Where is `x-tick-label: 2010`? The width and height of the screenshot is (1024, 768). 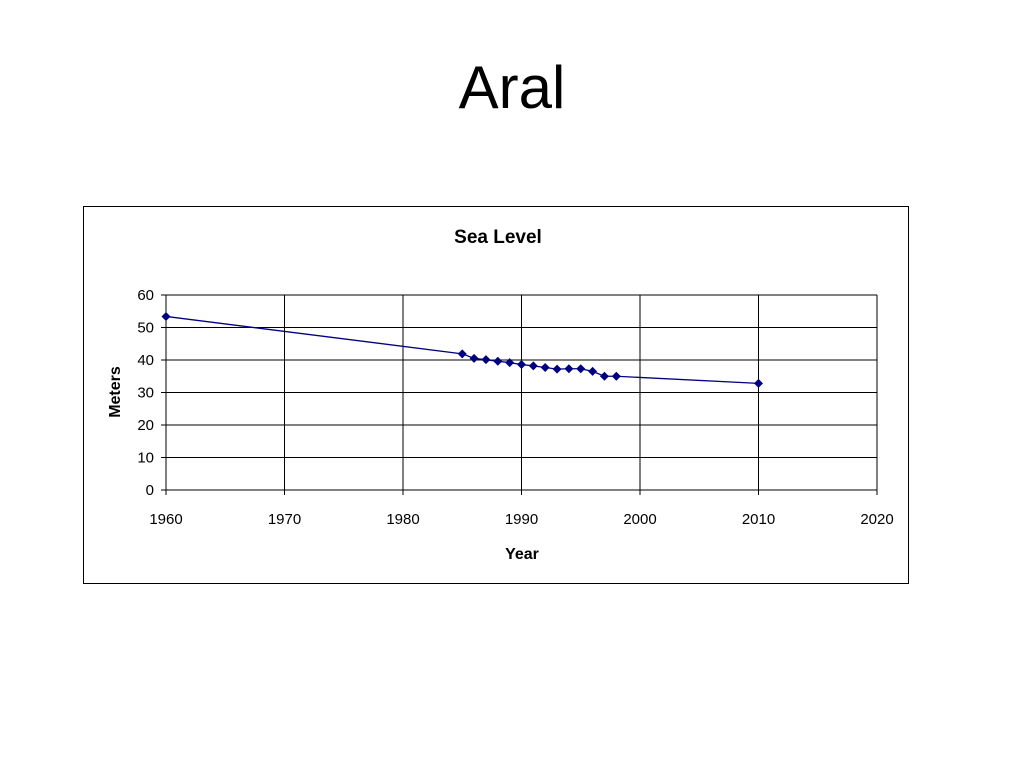 x-tick-label: 2010 is located at coordinates (758, 519).